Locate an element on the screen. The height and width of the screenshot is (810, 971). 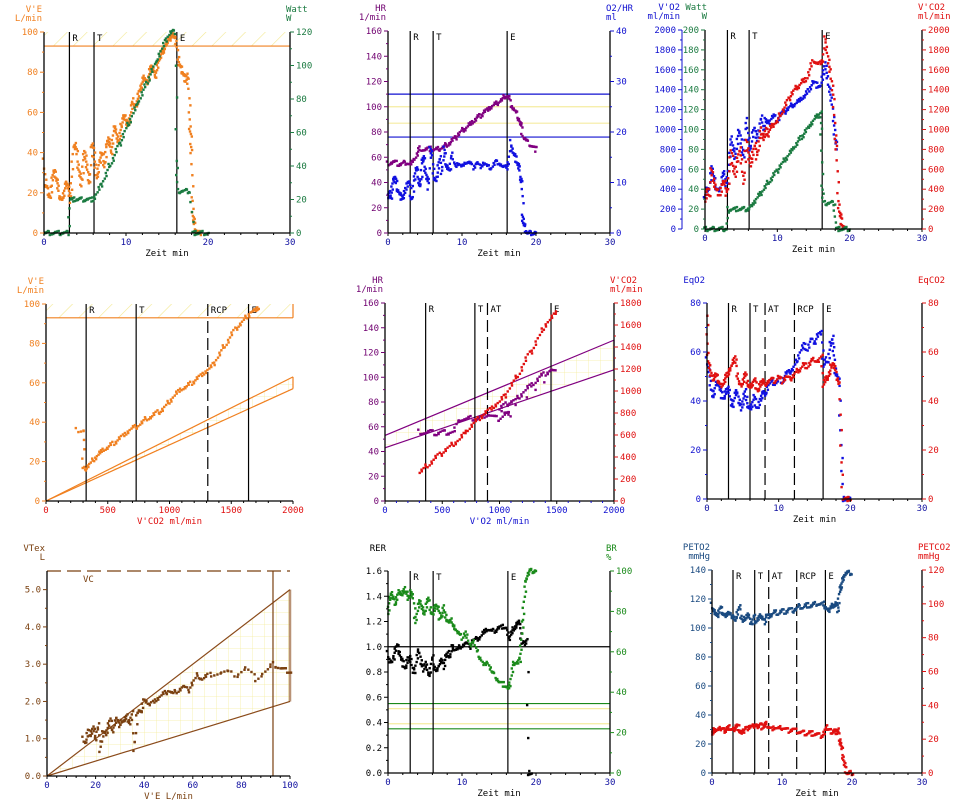
marker-label-t: T is located at coordinates (439, 578).